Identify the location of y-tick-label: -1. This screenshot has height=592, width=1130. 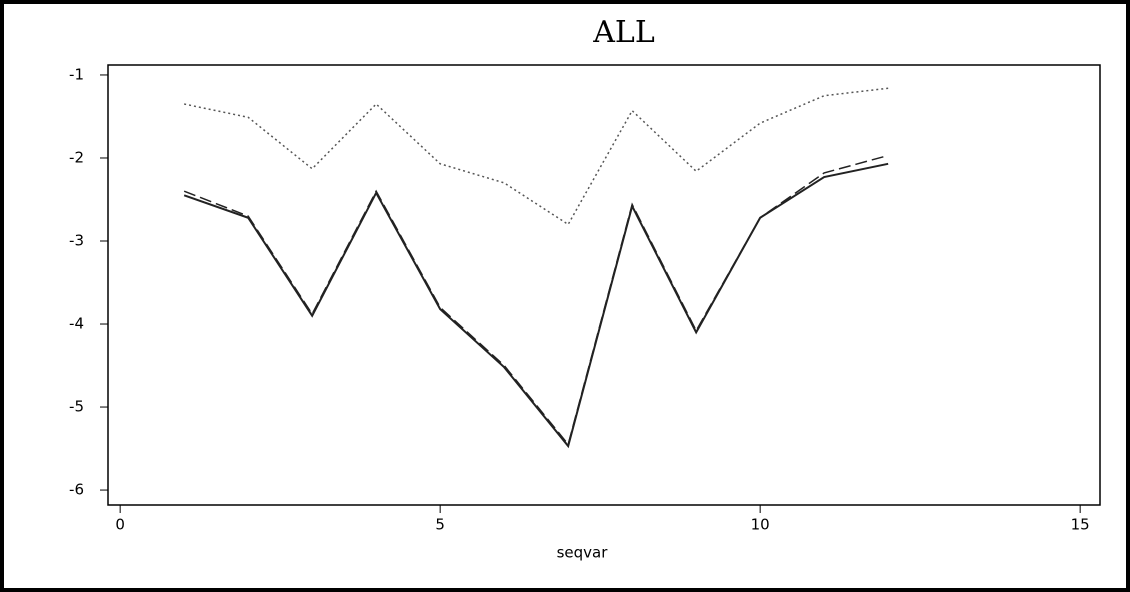
(76, 74).